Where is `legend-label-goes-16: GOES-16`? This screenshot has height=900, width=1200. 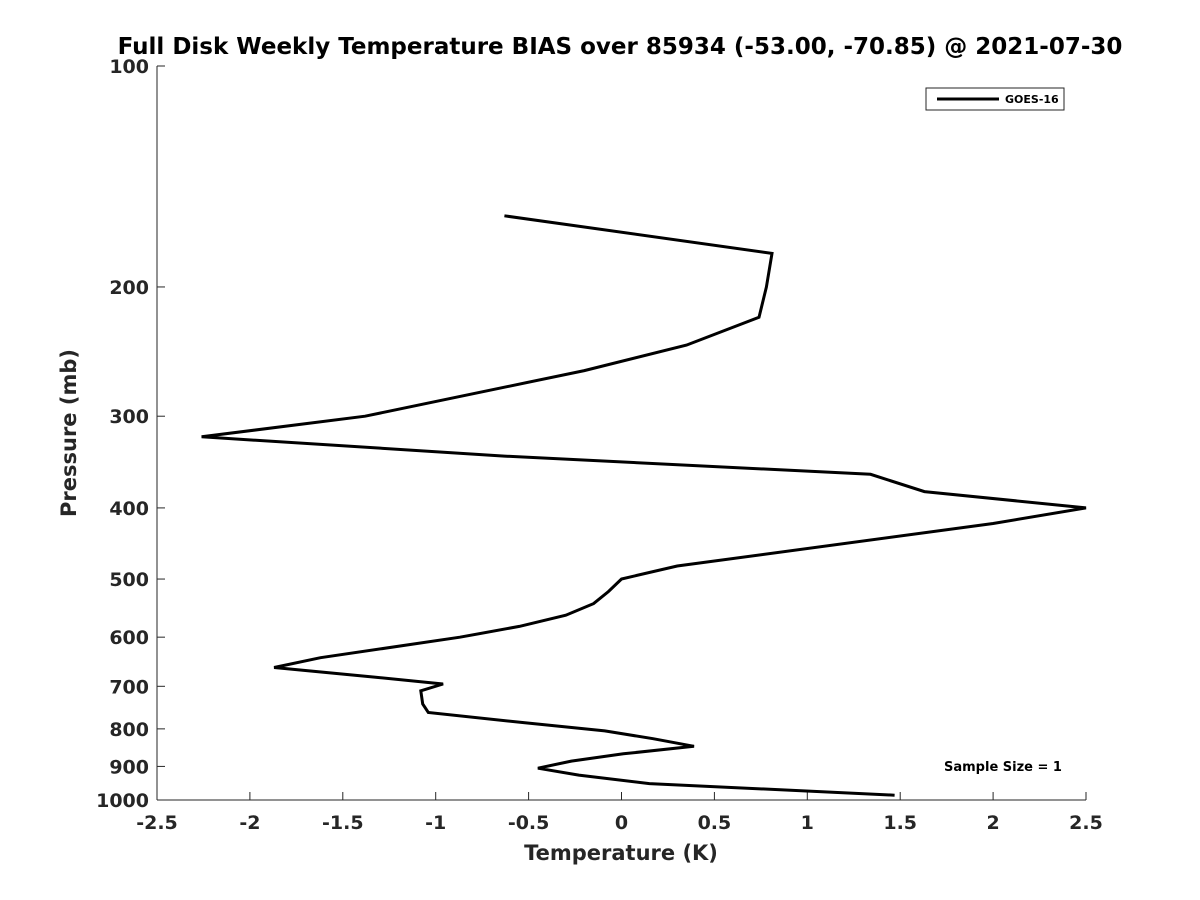 legend-label-goes-16: GOES-16 is located at coordinates (1032, 99).